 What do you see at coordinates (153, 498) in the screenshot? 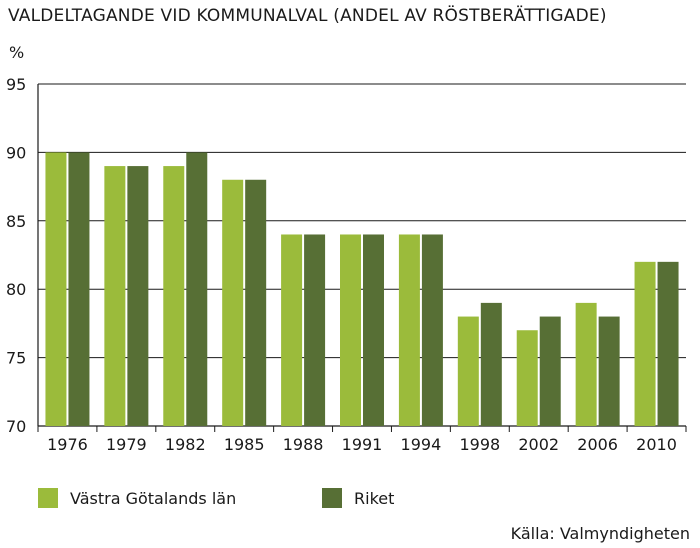
I see `legend-label-vastra-gotaland: Västra Götalands län` at bounding box center [153, 498].